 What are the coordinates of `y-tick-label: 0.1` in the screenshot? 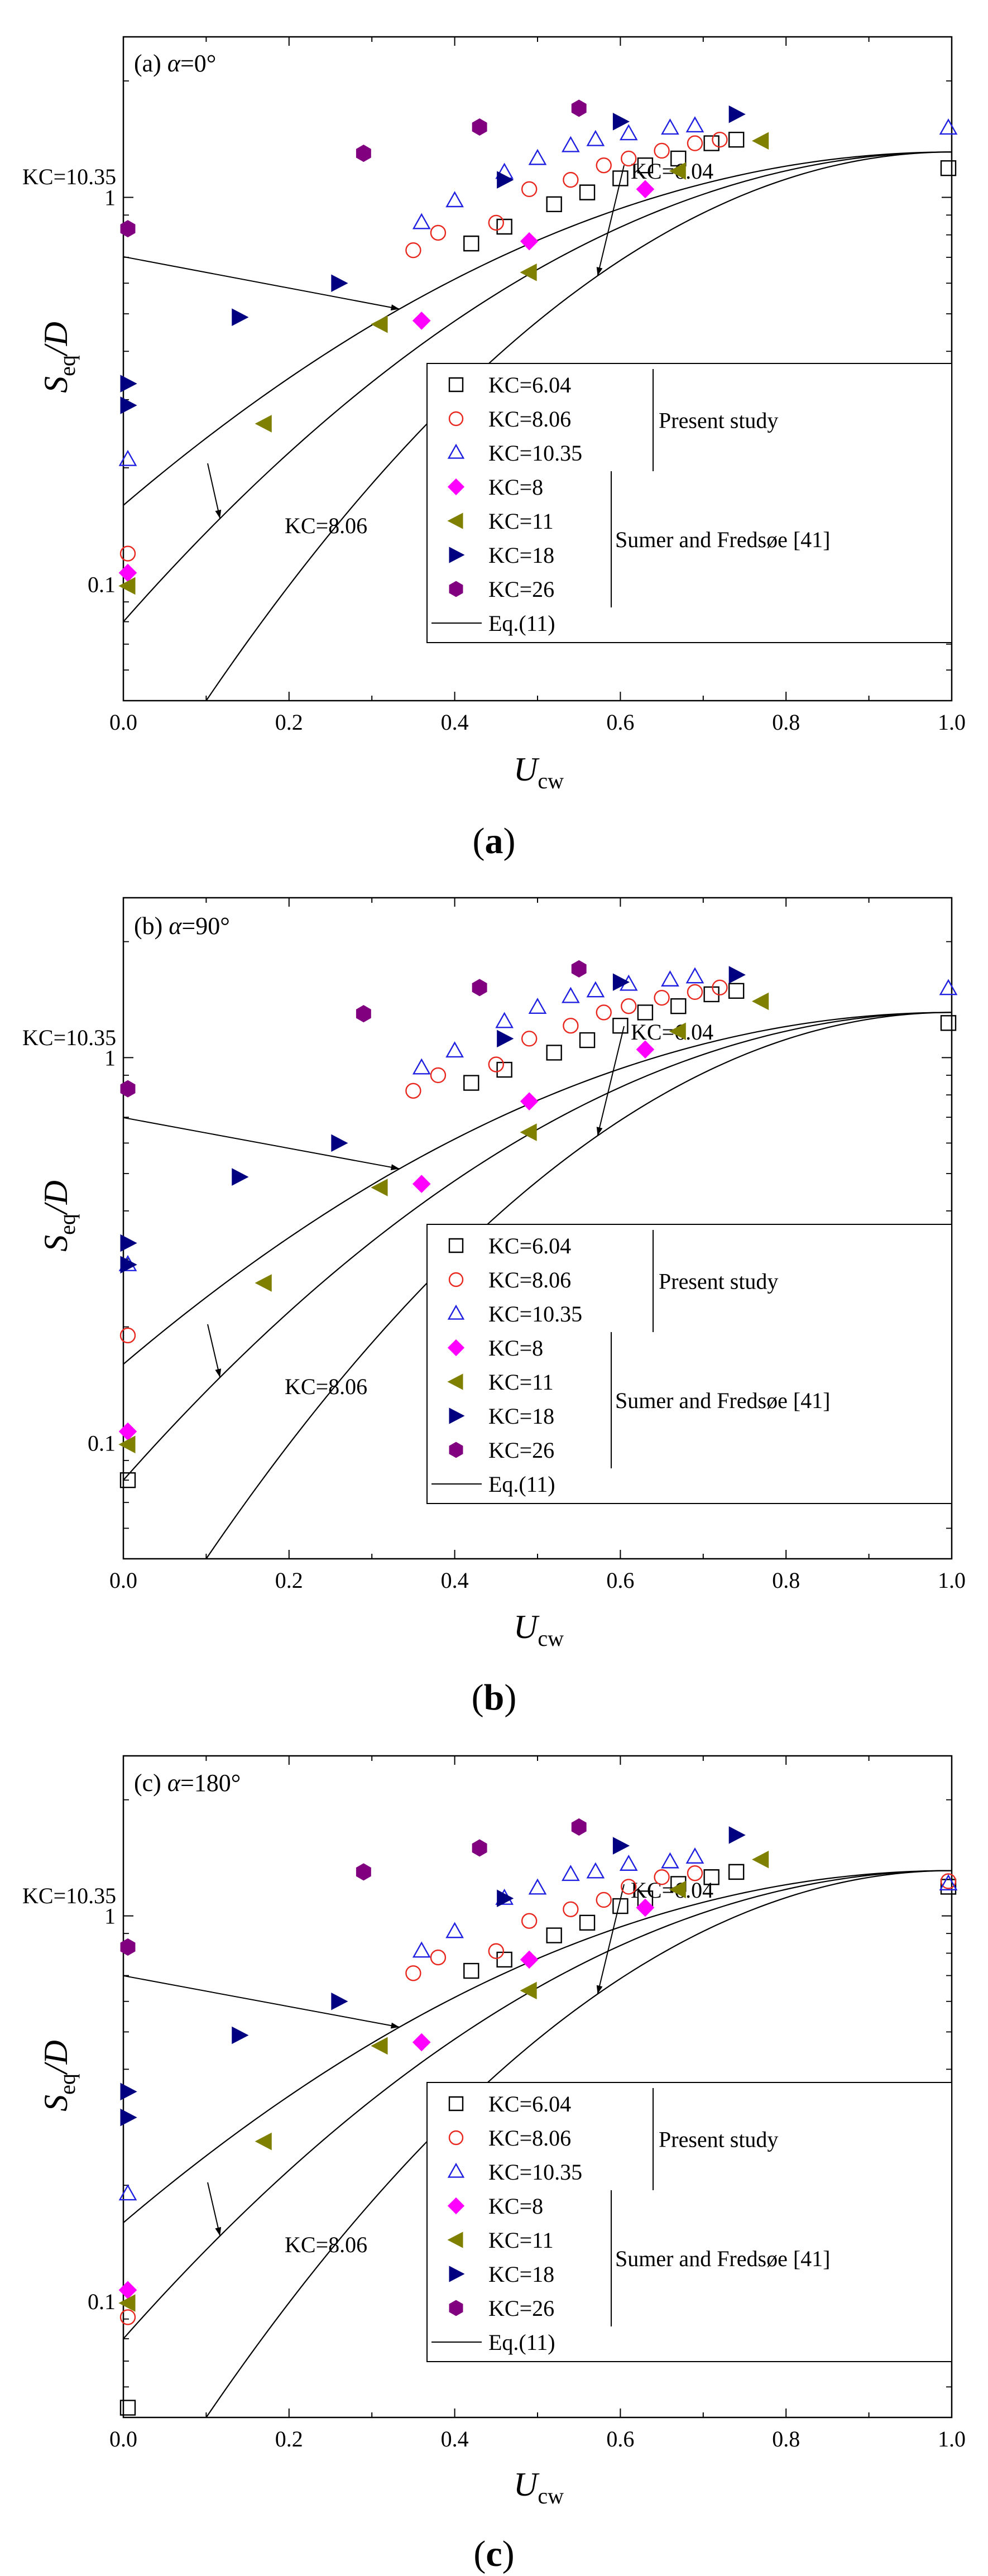 It's located at (102, 1442).